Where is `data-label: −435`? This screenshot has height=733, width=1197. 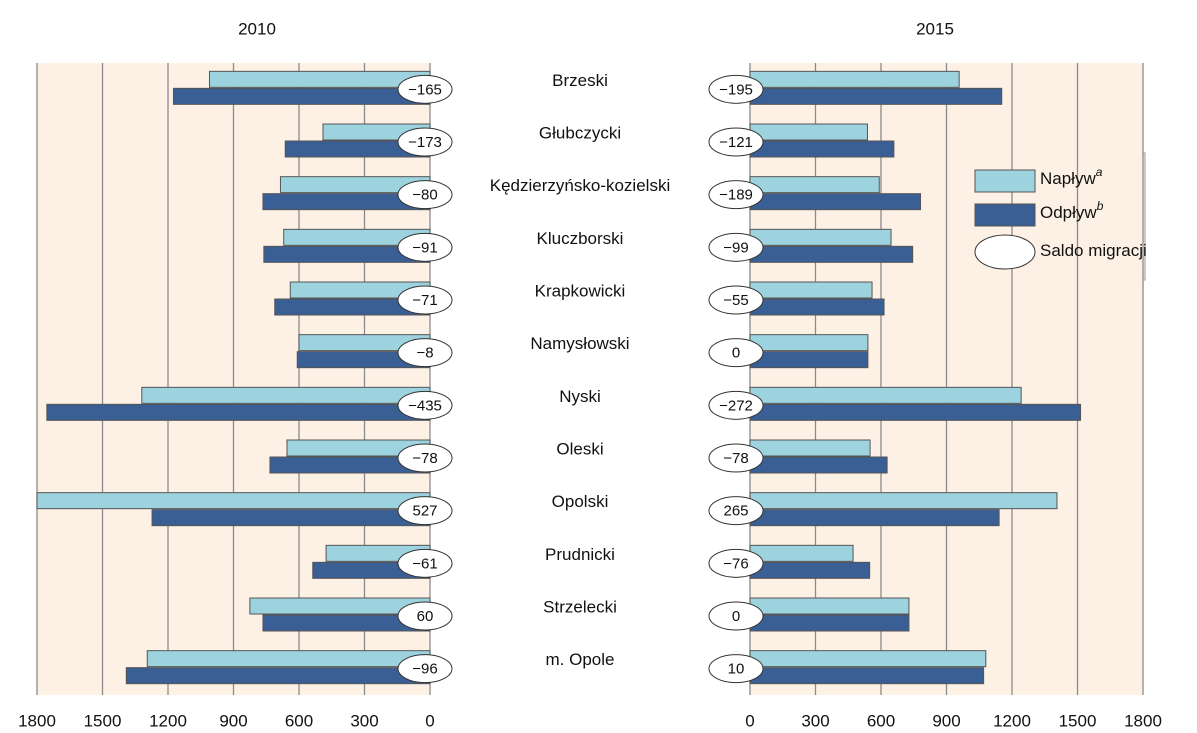 data-label: −435 is located at coordinates (425, 405).